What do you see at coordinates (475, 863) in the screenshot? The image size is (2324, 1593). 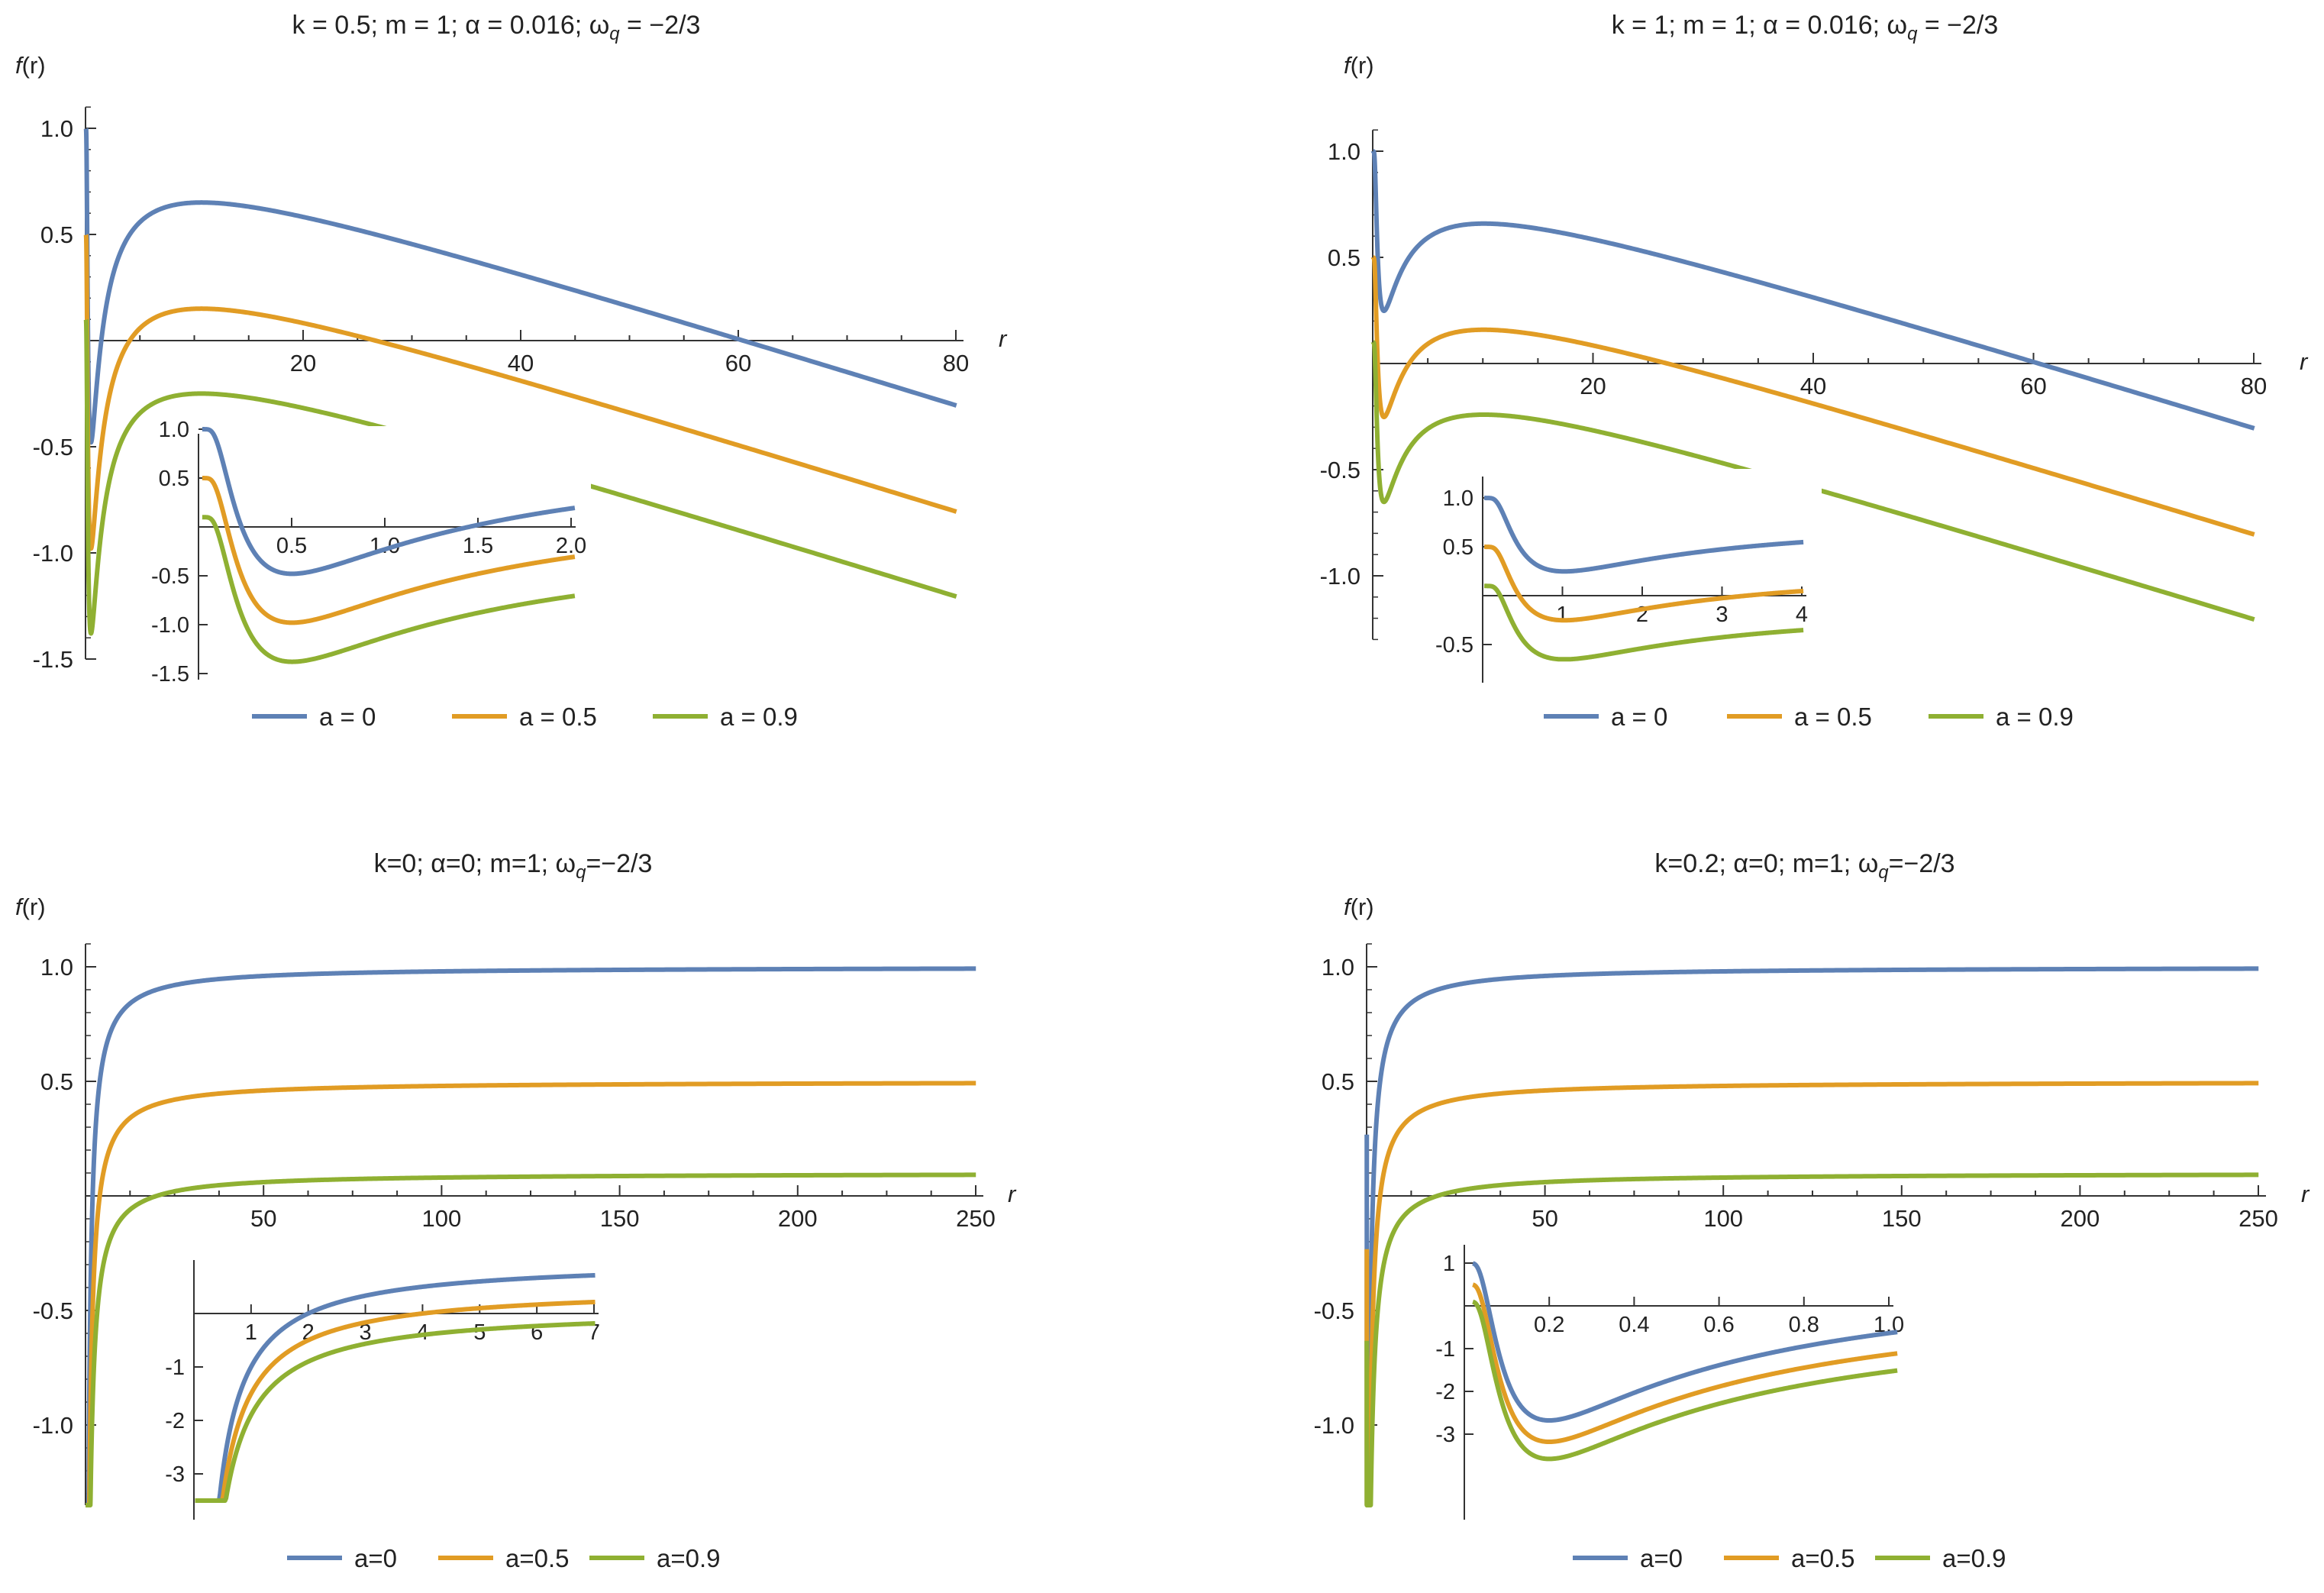 I see `chart-title-main: k=0; α=0; m=1; ω` at bounding box center [475, 863].